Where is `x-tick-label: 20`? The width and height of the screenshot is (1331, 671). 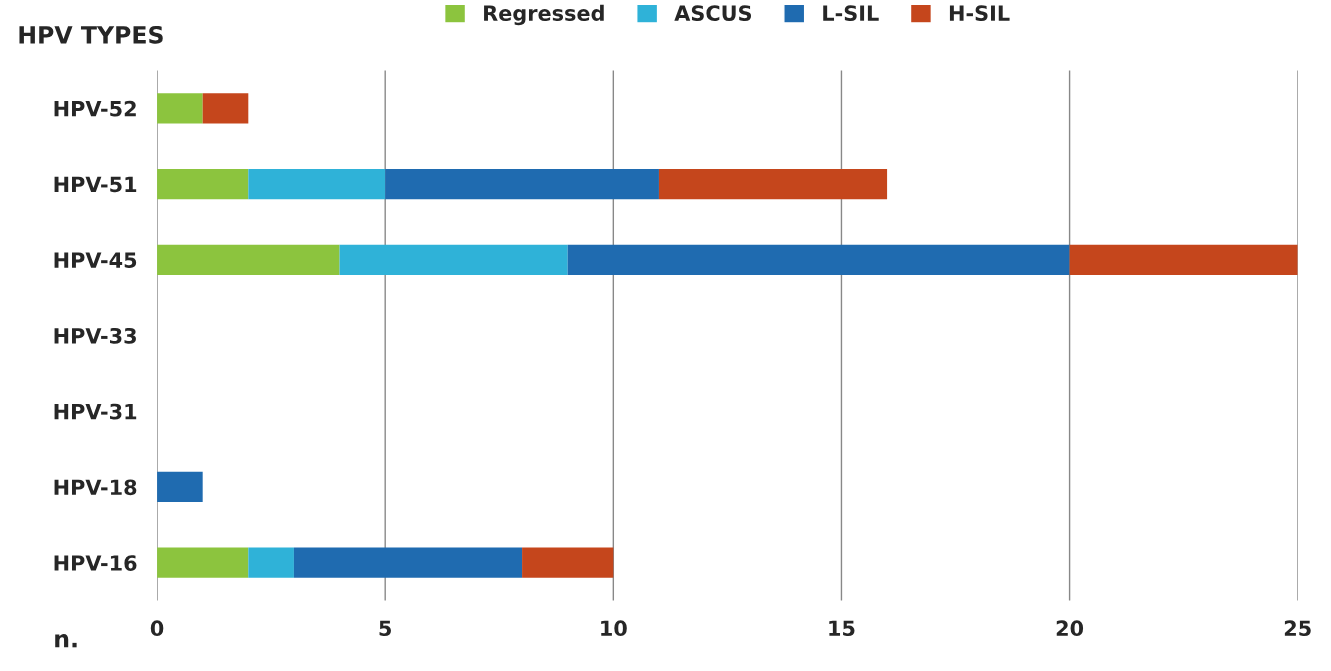 x-tick-label: 20 is located at coordinates (1070, 628).